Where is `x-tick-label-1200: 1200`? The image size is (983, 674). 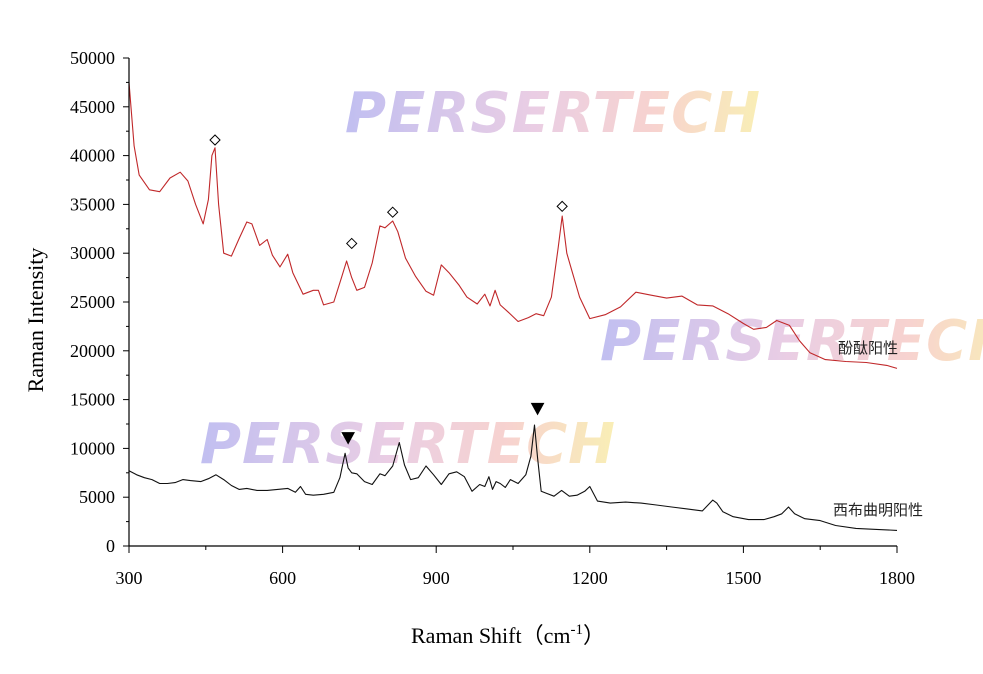
x-tick-label-1200: 1200 is located at coordinates (590, 578).